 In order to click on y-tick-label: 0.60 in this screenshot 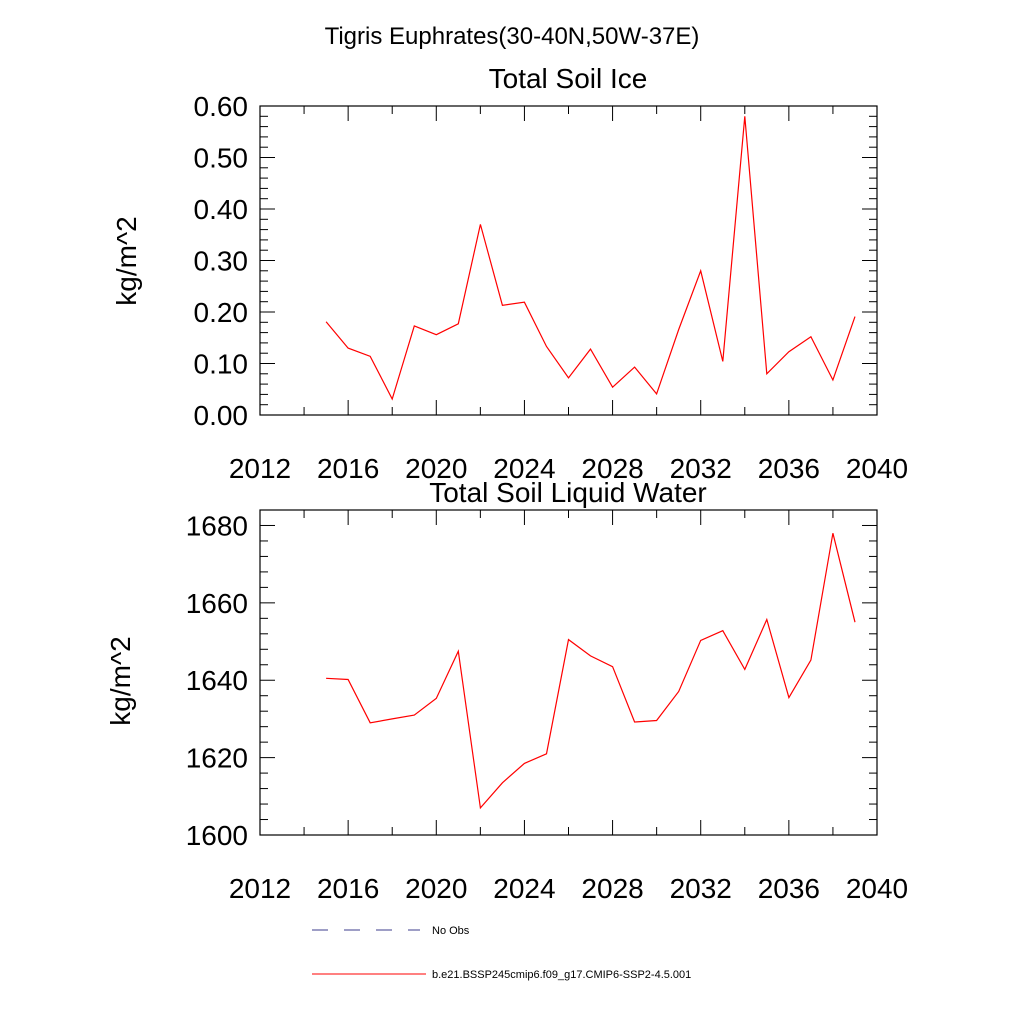, I will do `click(221, 106)`.